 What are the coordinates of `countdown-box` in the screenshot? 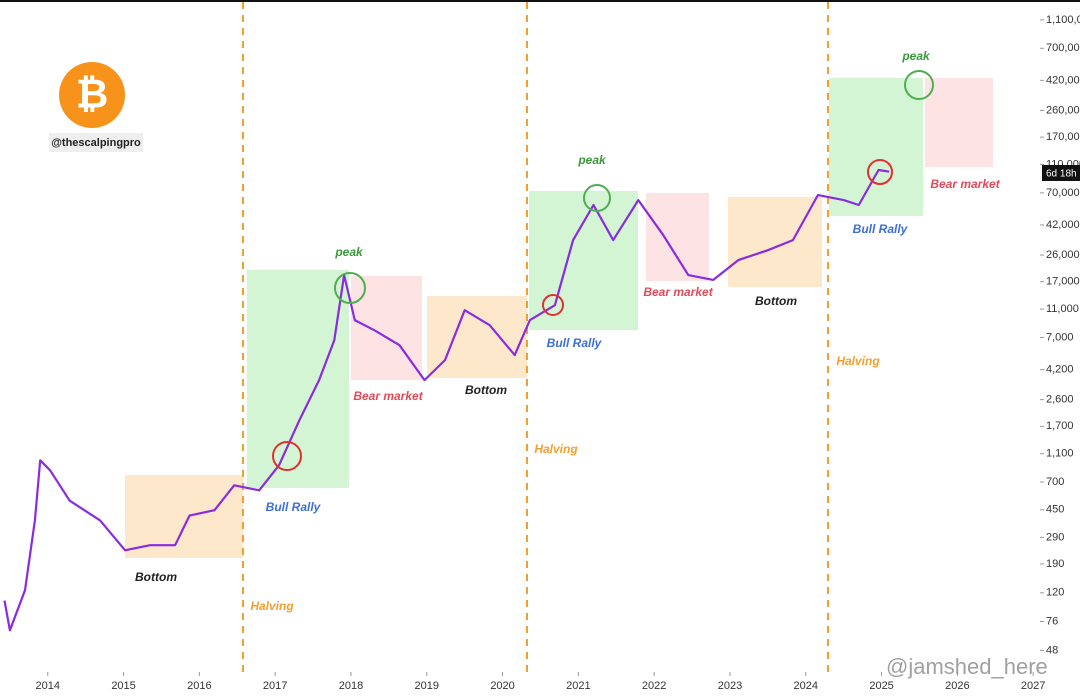 It's located at (1061, 173).